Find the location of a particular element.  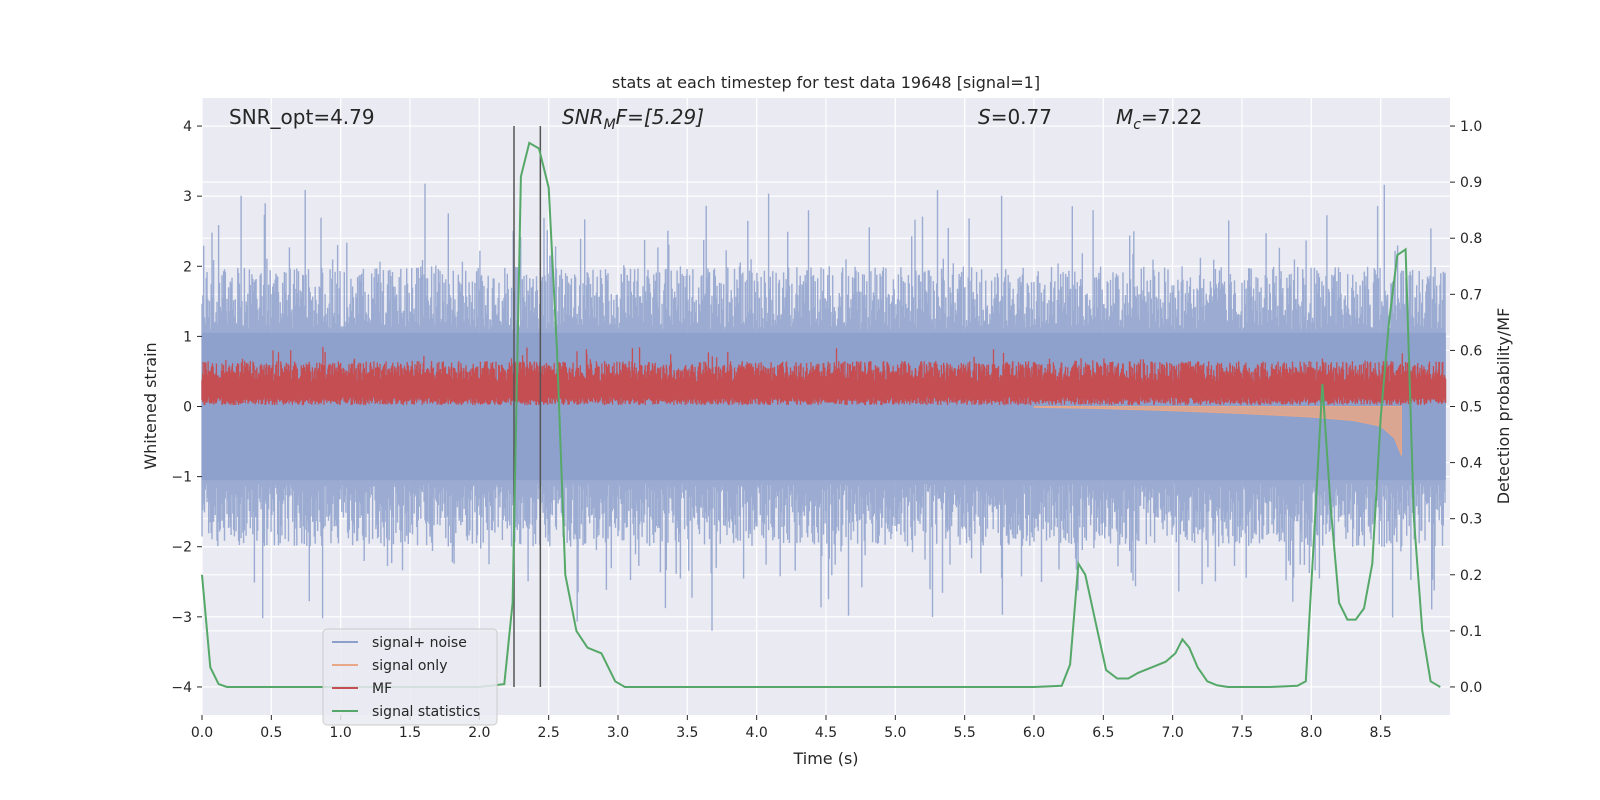

snr-opt-annotation: SNR_opt=4.79 is located at coordinates (302, 117).